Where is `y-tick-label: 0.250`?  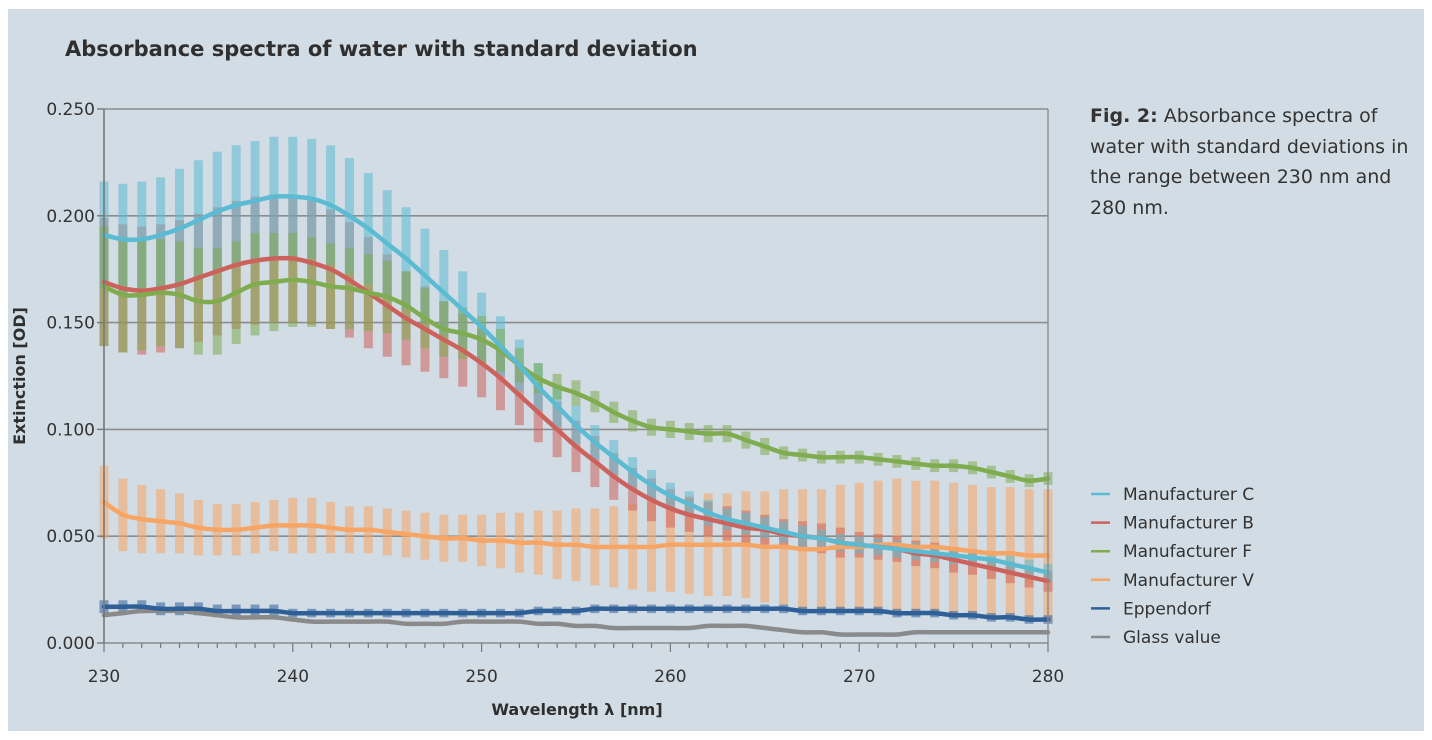
y-tick-label: 0.250 is located at coordinates (70, 110).